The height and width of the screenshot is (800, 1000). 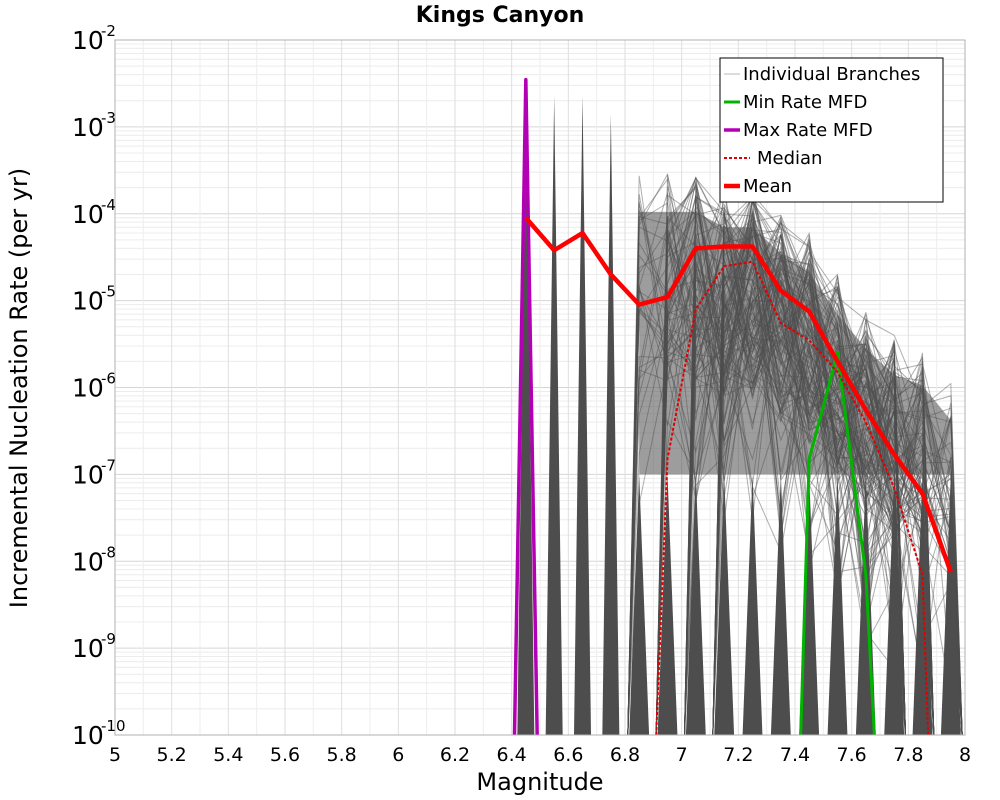 What do you see at coordinates (568, 755) in the screenshot?
I see `x-tick-label: 6.6` at bounding box center [568, 755].